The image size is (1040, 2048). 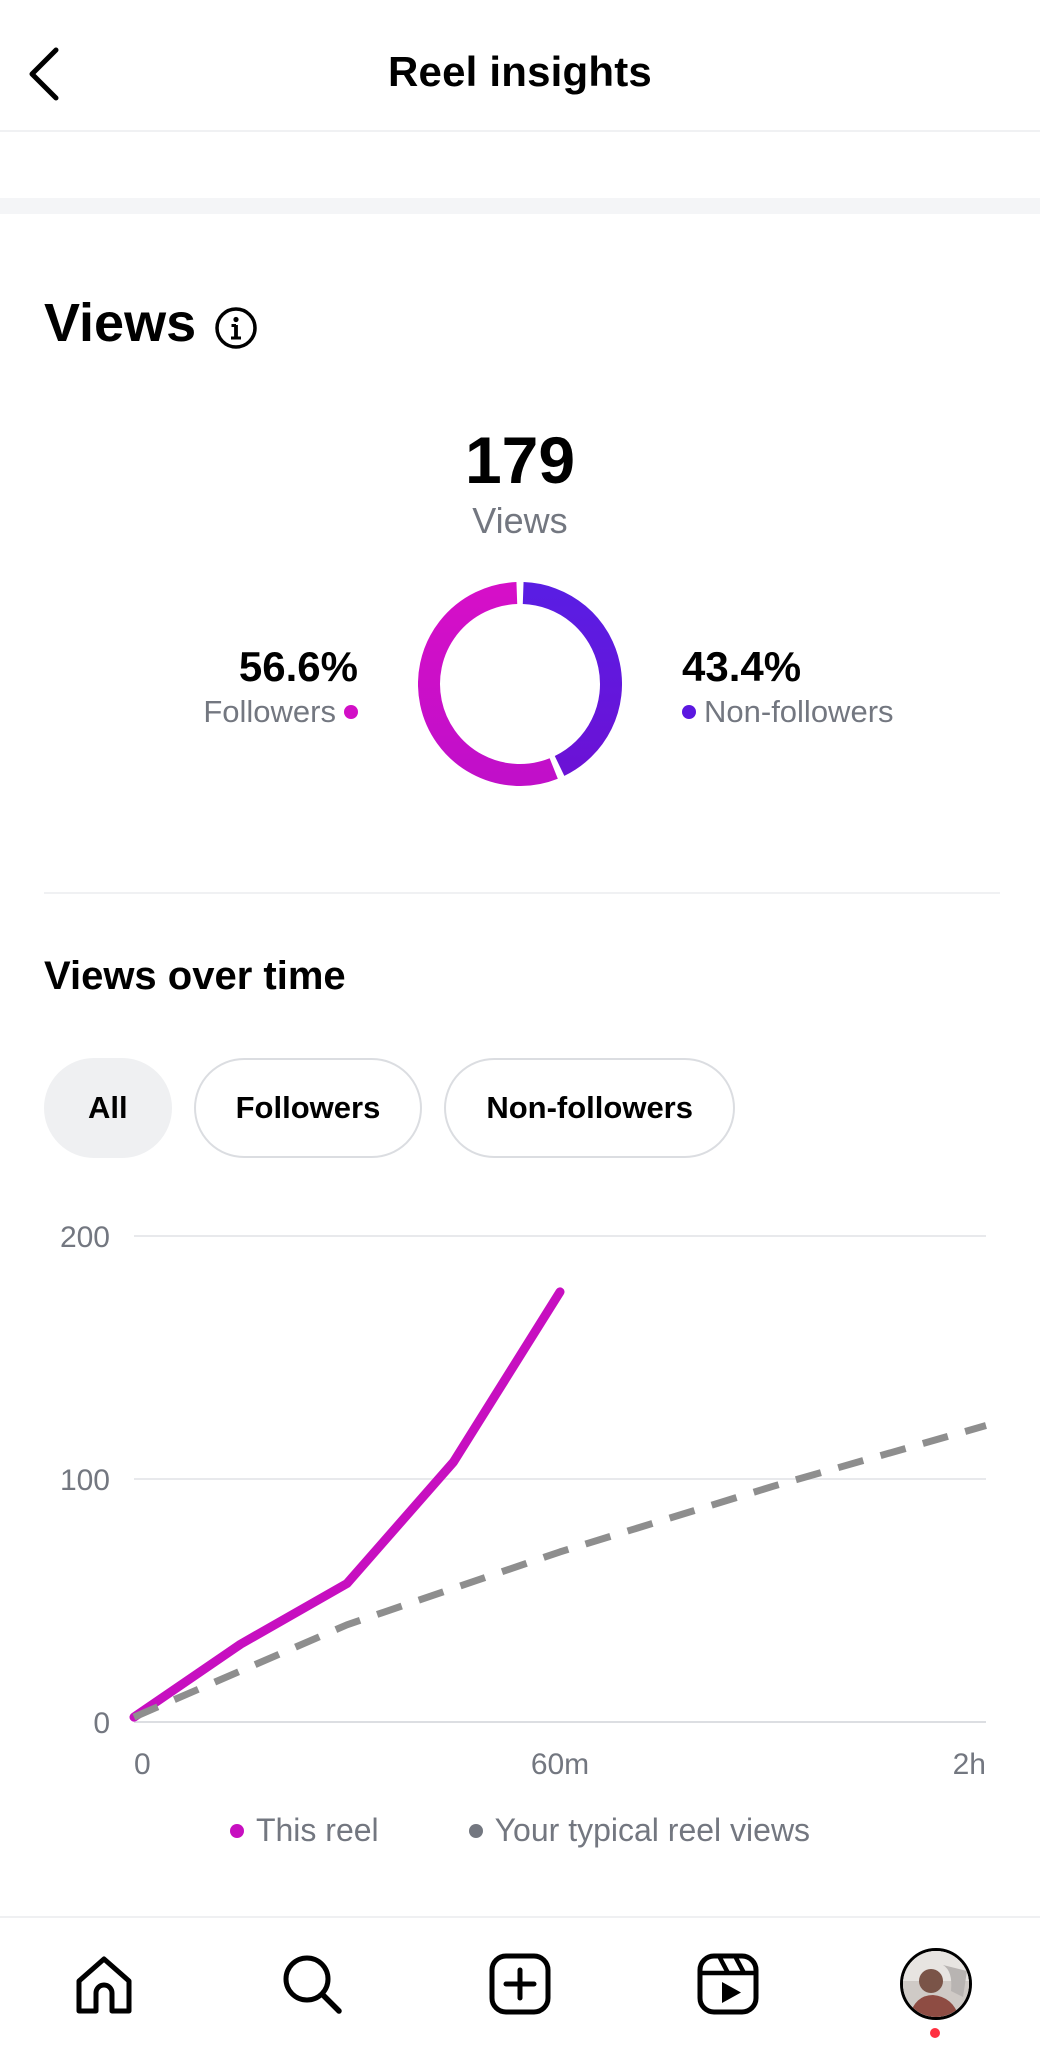 What do you see at coordinates (589, 1108) in the screenshot?
I see `filter-chip-non-followers: Non-followers` at bounding box center [589, 1108].